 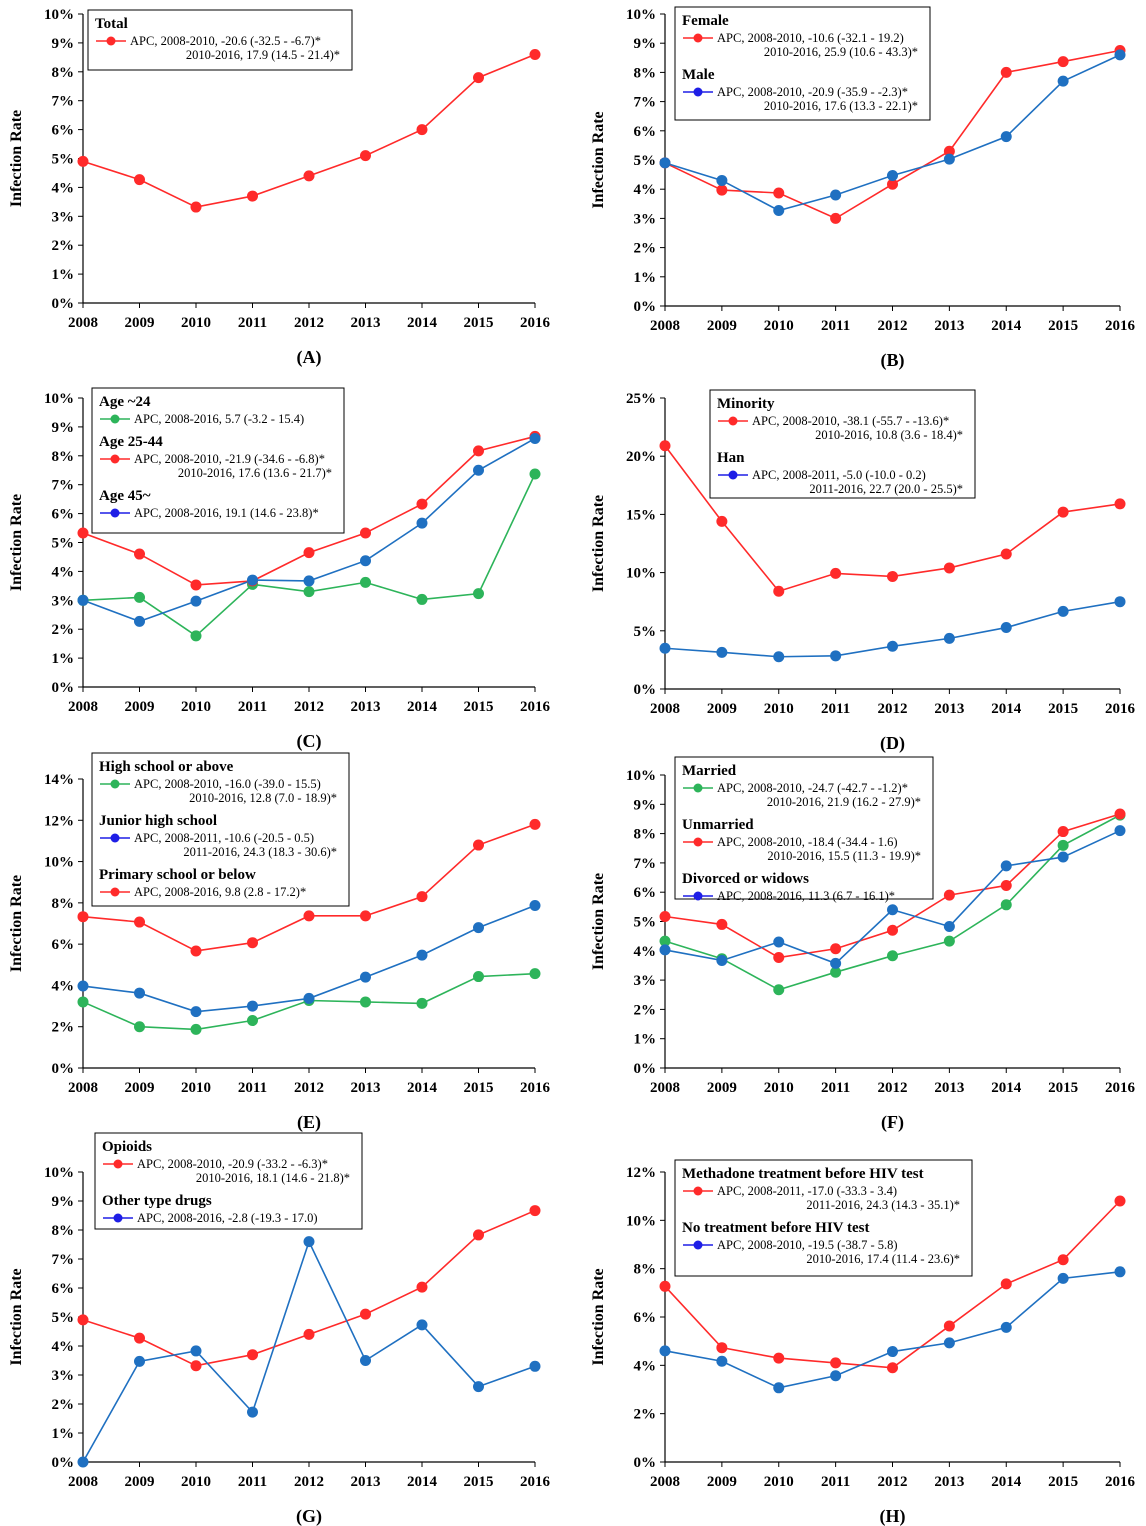 What do you see at coordinates (535, 1482) in the screenshot?
I see `x-tick-label: 2016` at bounding box center [535, 1482].